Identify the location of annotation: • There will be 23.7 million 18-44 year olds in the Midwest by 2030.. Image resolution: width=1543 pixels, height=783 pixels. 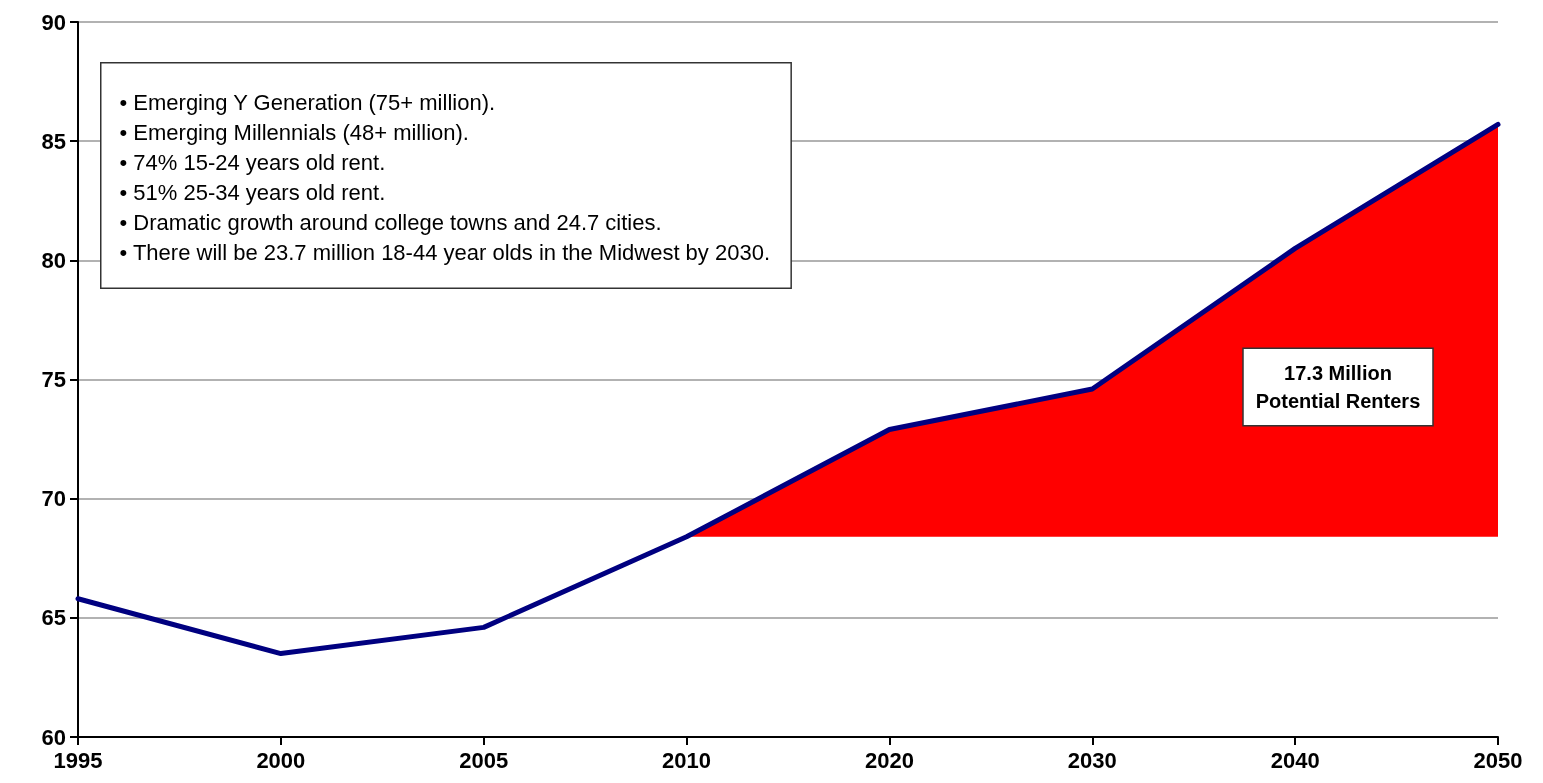
(445, 252).